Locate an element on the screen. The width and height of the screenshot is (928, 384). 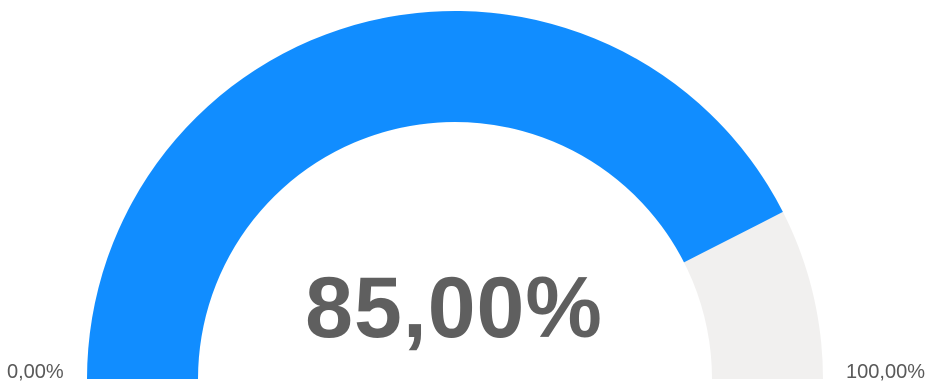
gauge-value-label: 85,00% is located at coordinates (454, 308).